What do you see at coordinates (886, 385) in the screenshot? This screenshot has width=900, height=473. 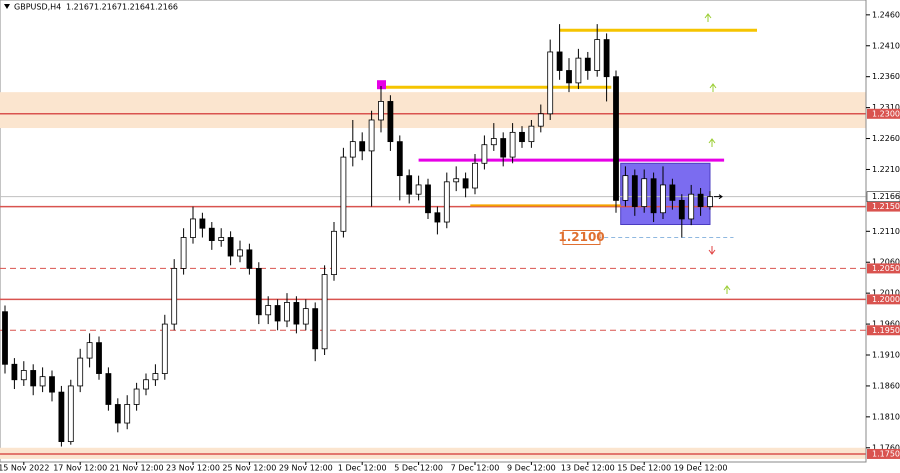 I see `y-tick-label: 1.1860` at bounding box center [886, 385].